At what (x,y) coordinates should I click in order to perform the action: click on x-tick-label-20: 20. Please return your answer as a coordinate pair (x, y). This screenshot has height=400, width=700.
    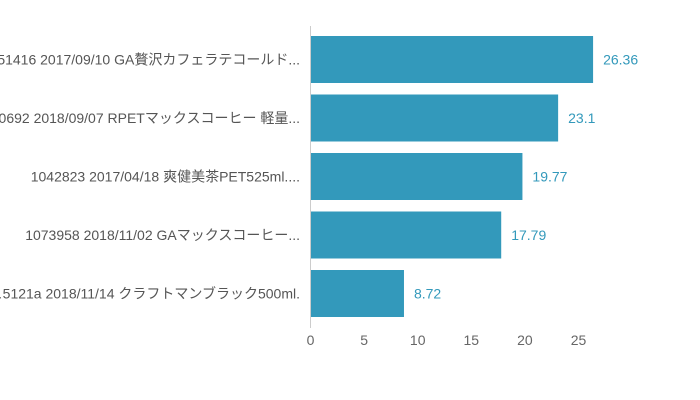
    Looking at the image, I should click on (525, 340).